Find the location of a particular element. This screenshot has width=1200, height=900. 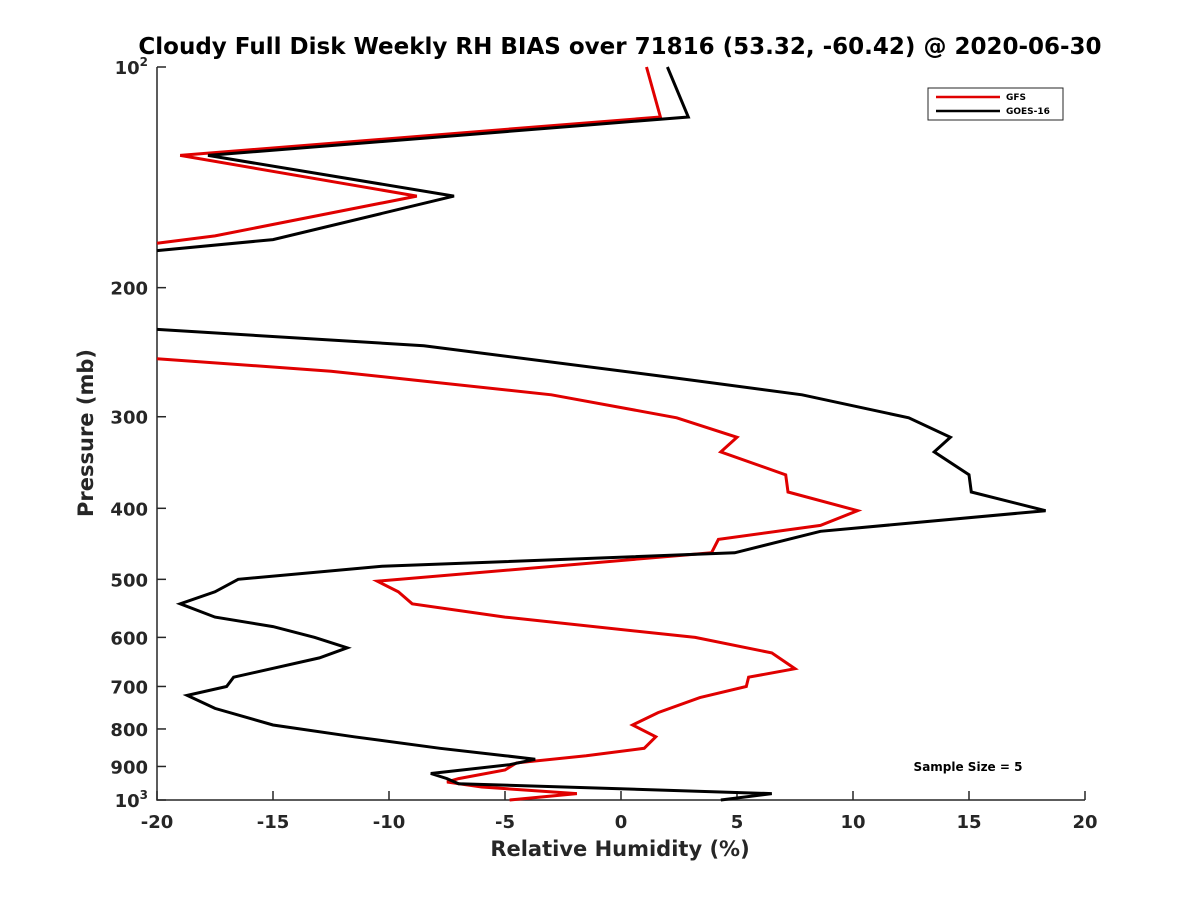

x-tick-label: 5 is located at coordinates (737, 822).